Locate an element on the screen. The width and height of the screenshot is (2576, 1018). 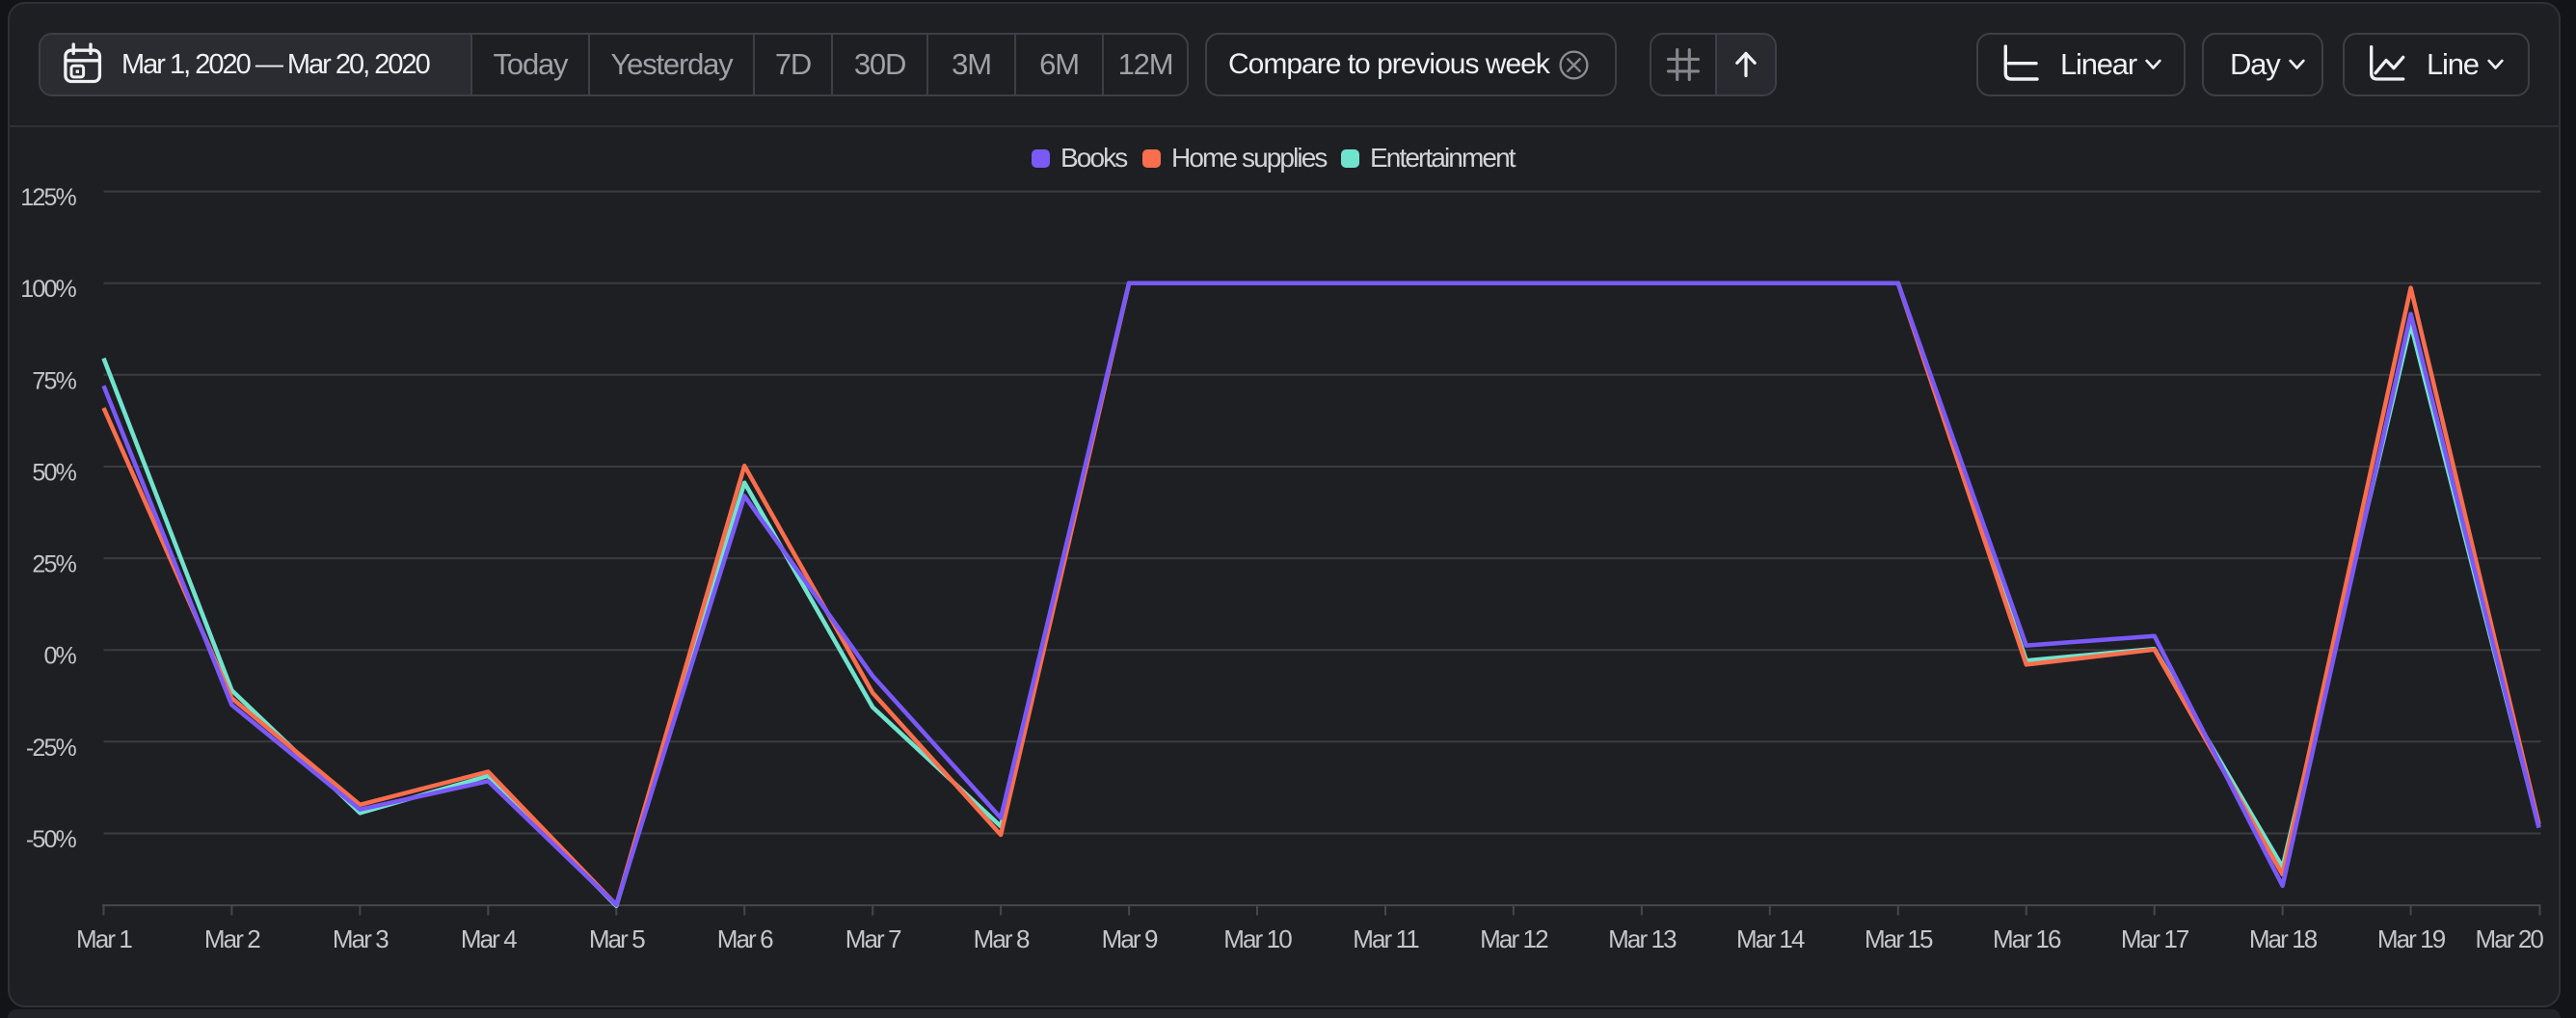
svg-text: Mar 12 is located at coordinates (1514, 938).